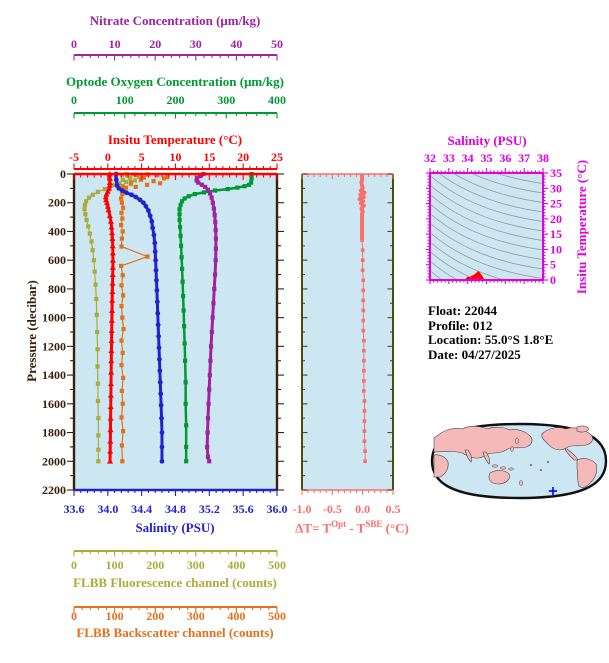 The image size is (609, 663). Describe the element at coordinates (109, 317) in the screenshot. I see `temperature-series` at that location.